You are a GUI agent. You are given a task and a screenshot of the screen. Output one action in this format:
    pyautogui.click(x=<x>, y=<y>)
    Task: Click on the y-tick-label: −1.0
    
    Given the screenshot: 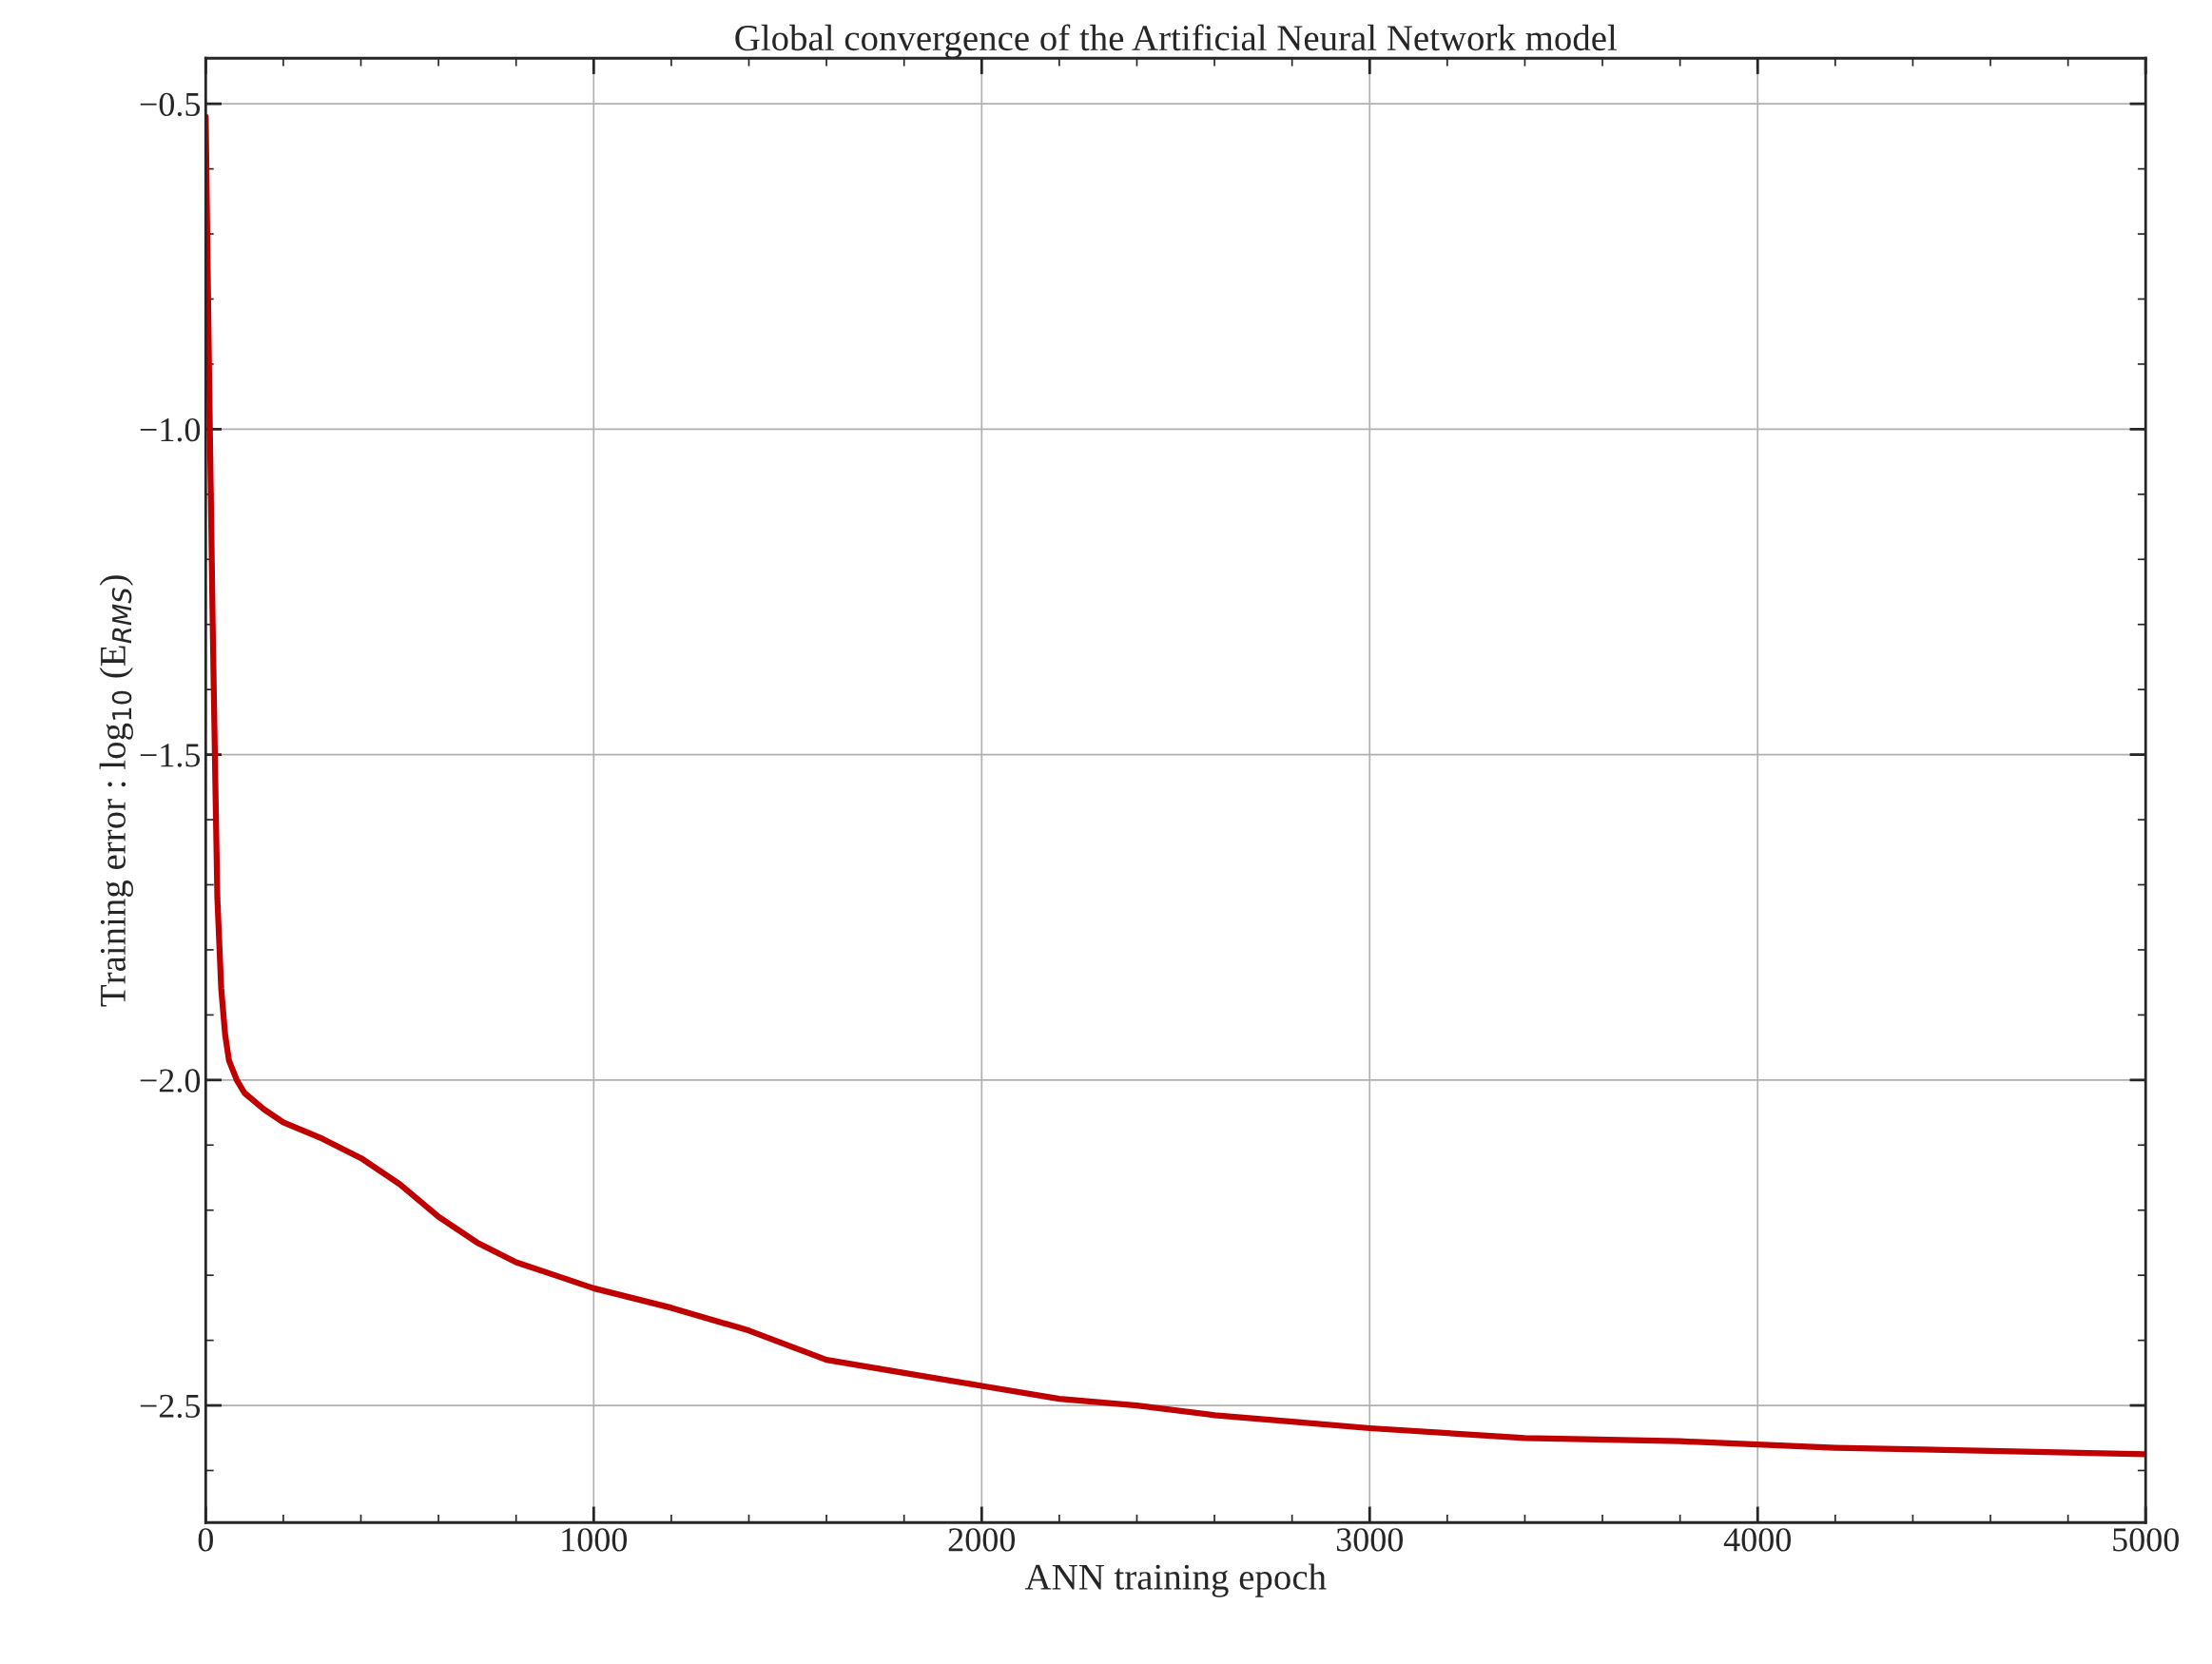 What is the action you would take?
    pyautogui.click(x=170, y=429)
    